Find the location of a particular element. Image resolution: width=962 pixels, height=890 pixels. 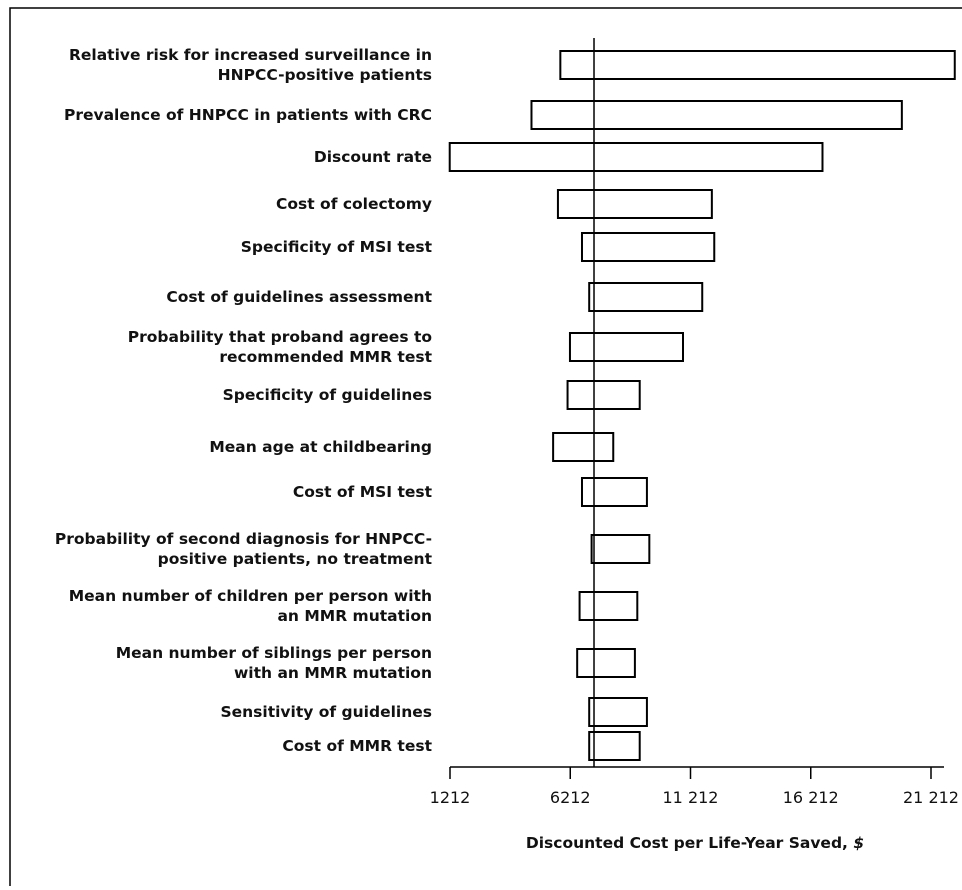

row-label-line: recommended MMR test is located at coordinates (325, 357).